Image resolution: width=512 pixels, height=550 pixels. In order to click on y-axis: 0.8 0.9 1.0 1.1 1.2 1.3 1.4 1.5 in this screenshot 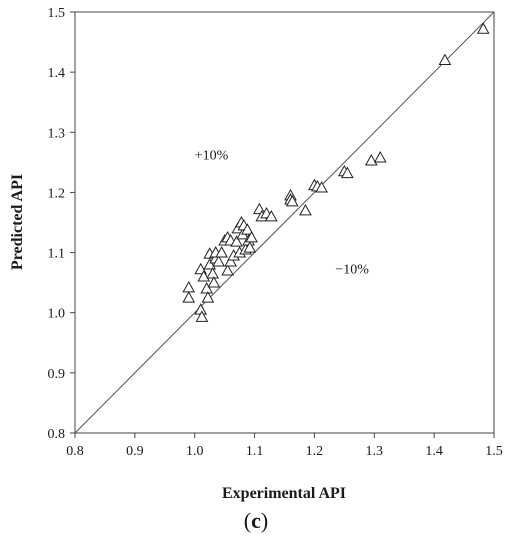, I will do `click(61, 224)`.